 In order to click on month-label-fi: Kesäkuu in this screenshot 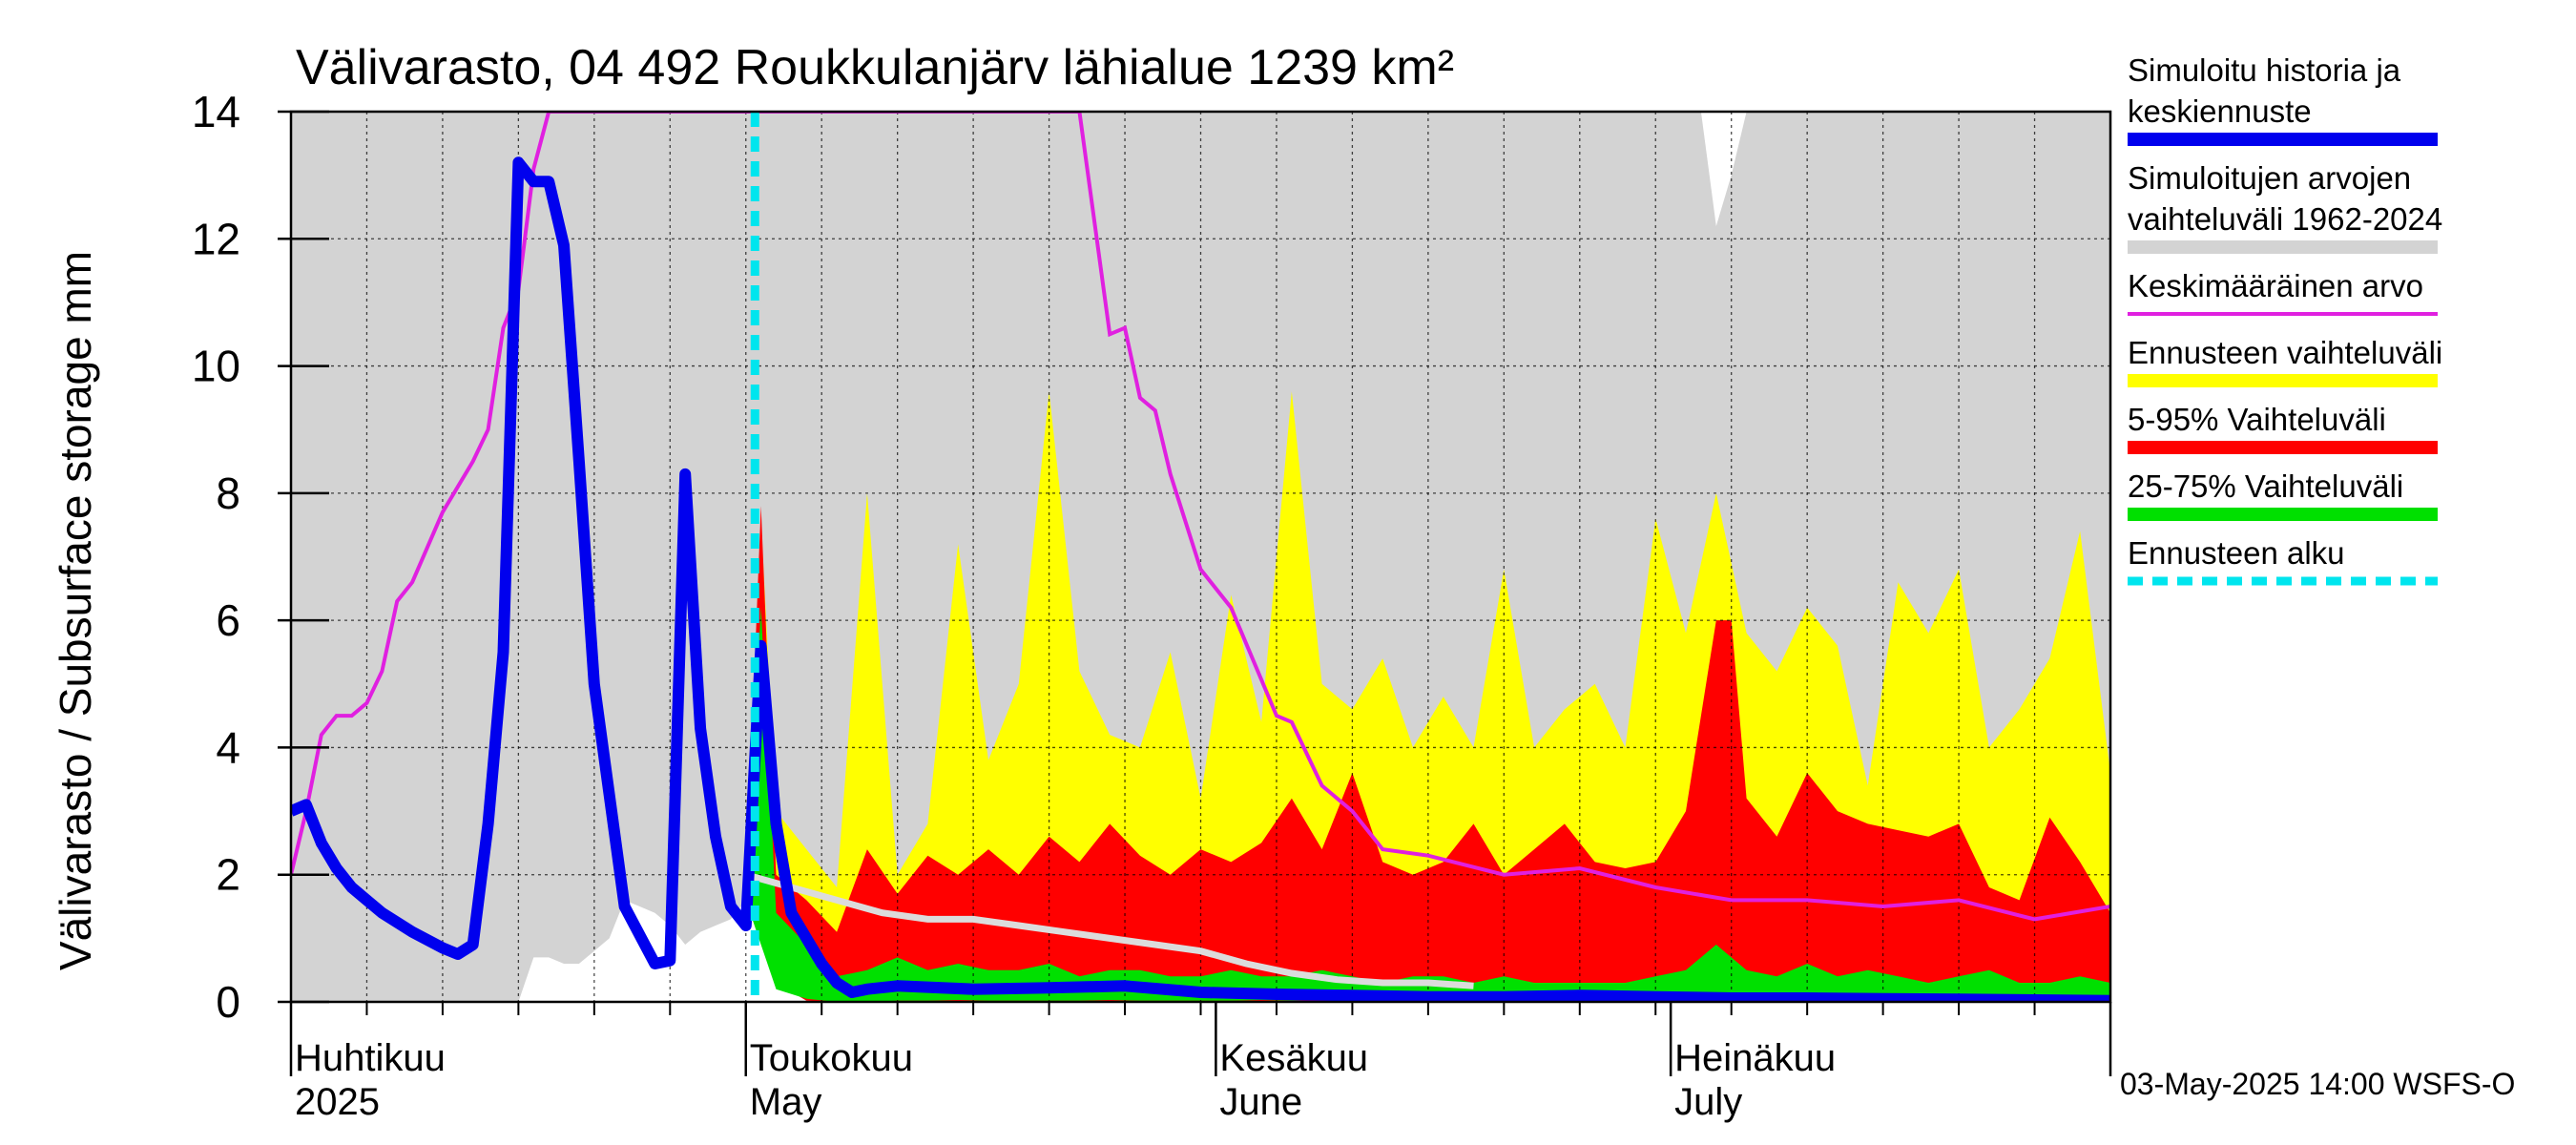, I will do `click(1293, 1058)`.